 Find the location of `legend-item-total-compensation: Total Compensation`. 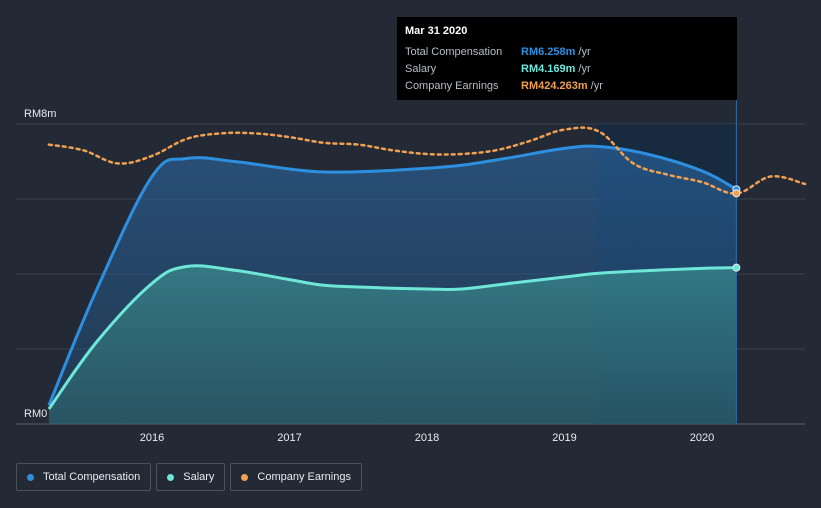

legend-item-total-compensation: Total Compensation is located at coordinates (84, 477).